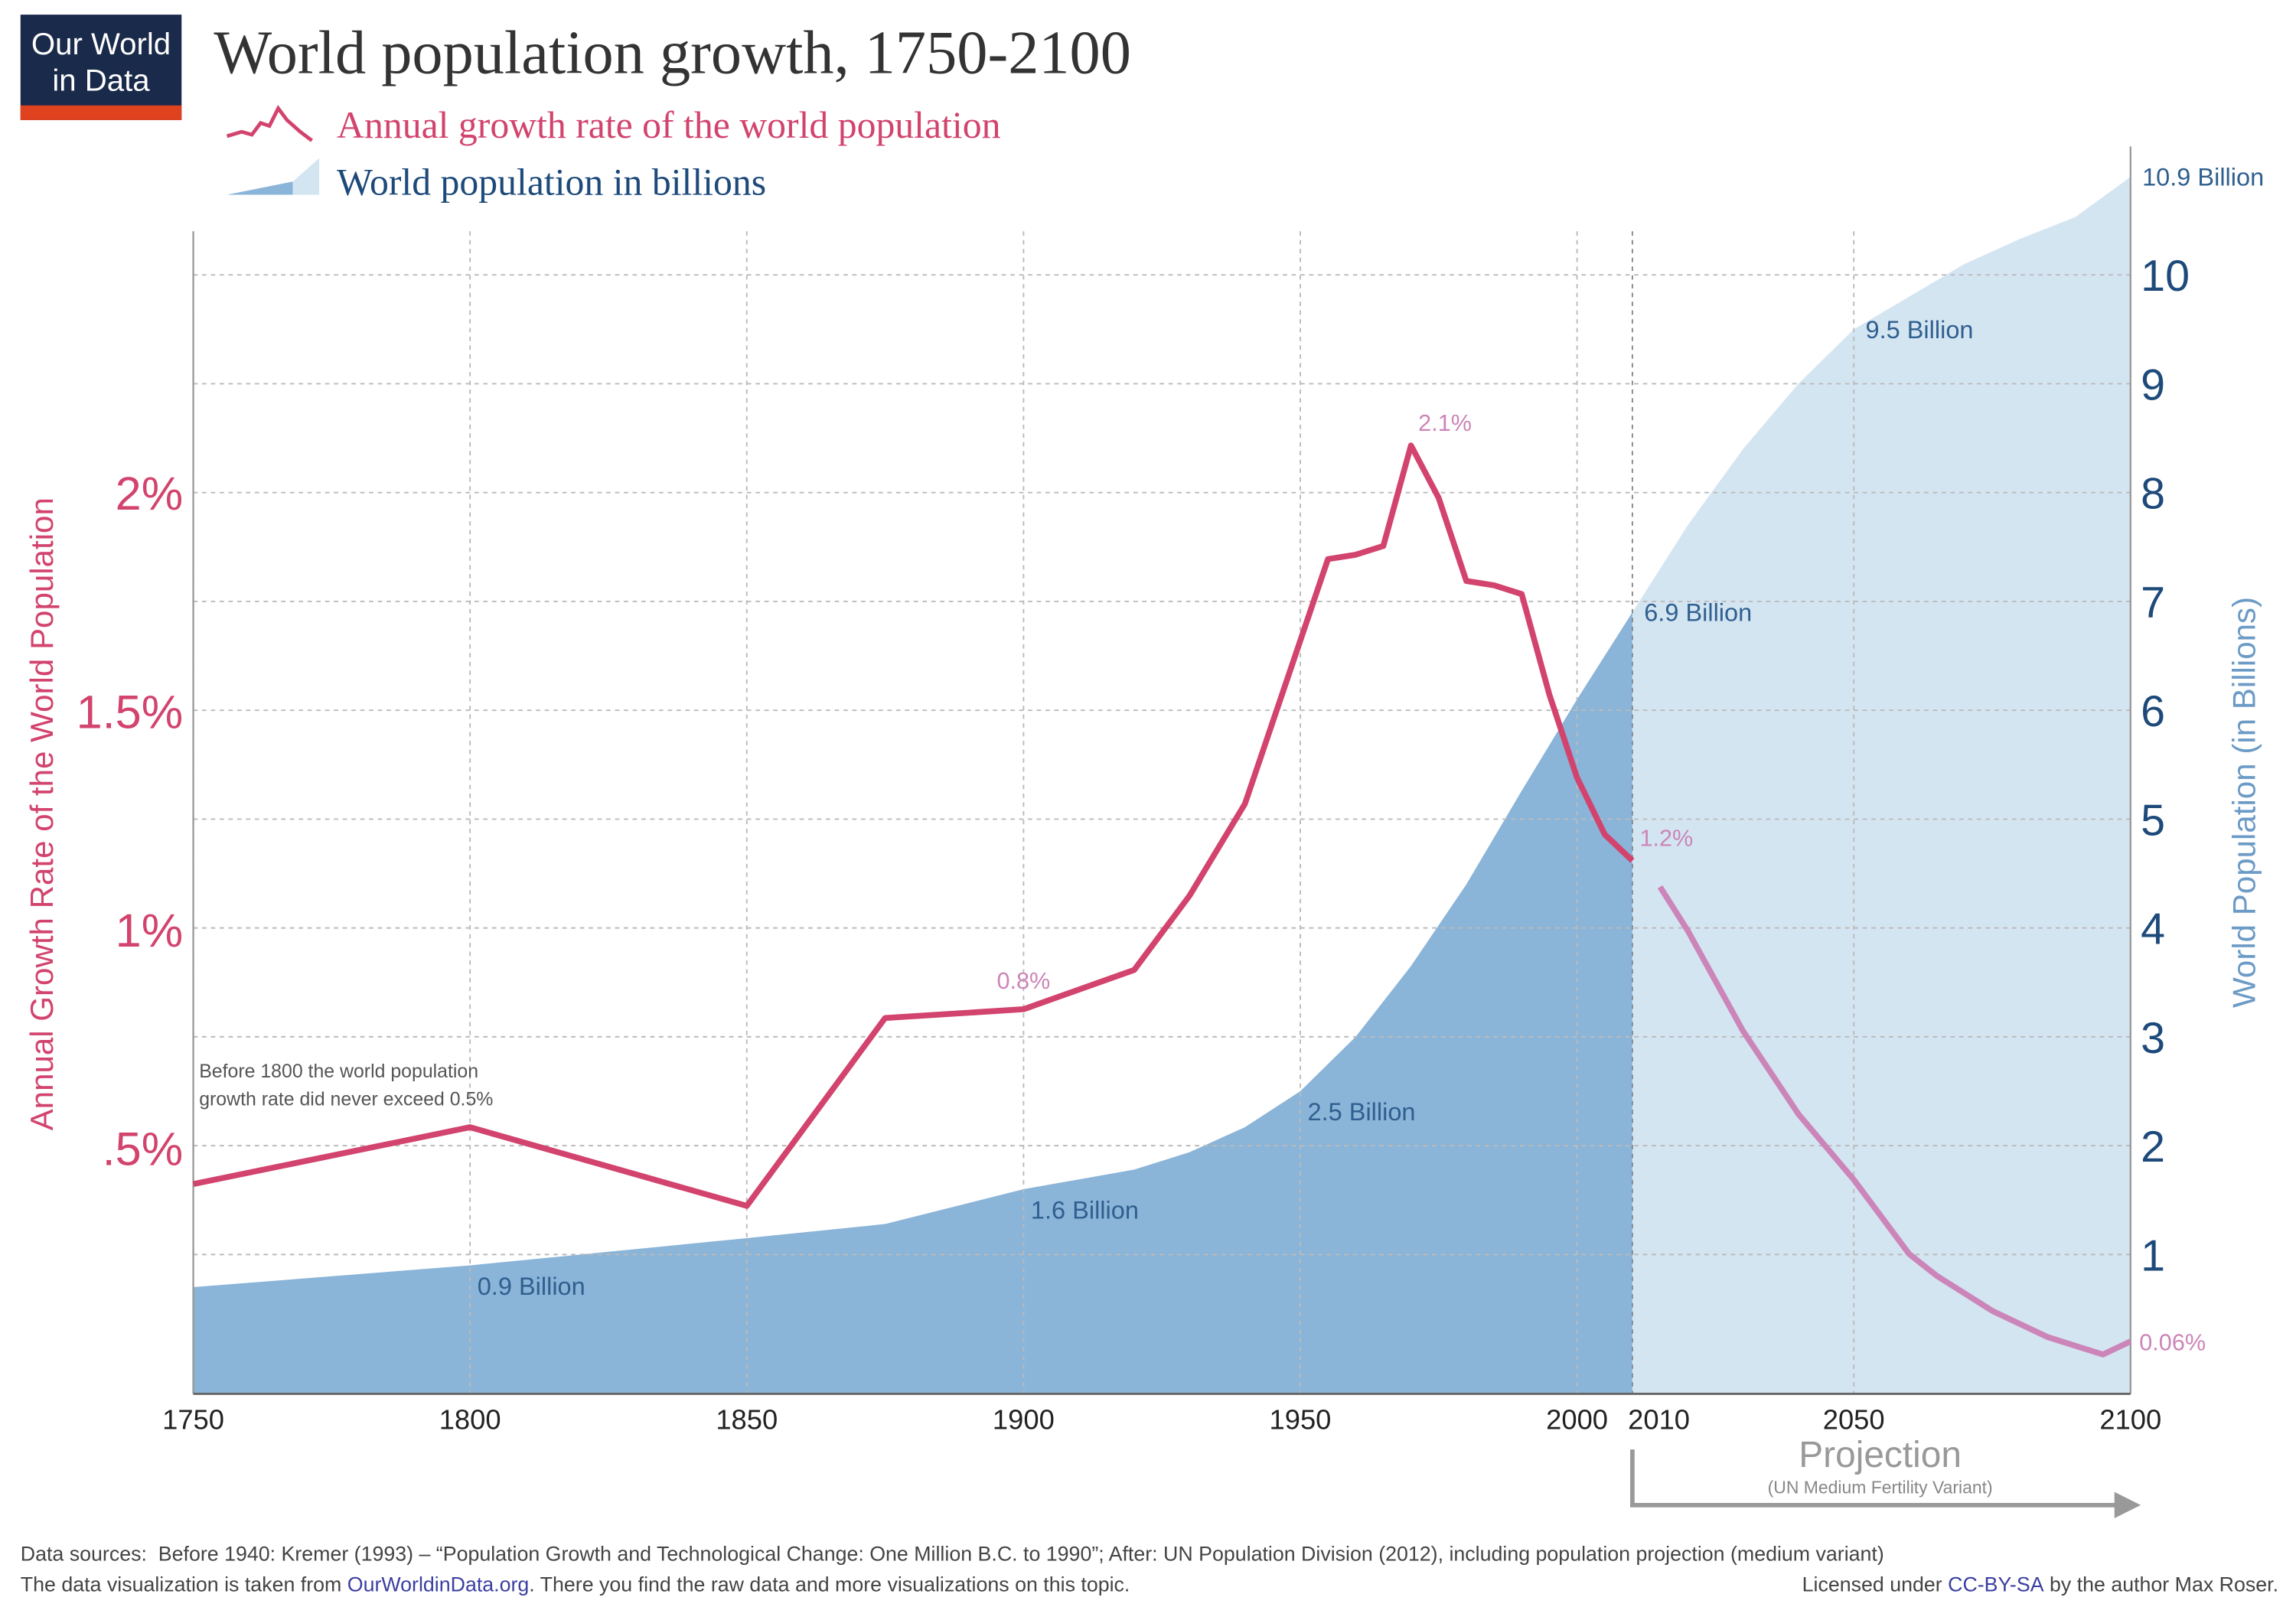  What do you see at coordinates (470, 1419) in the screenshot?
I see `x-tick-label: 1800` at bounding box center [470, 1419].